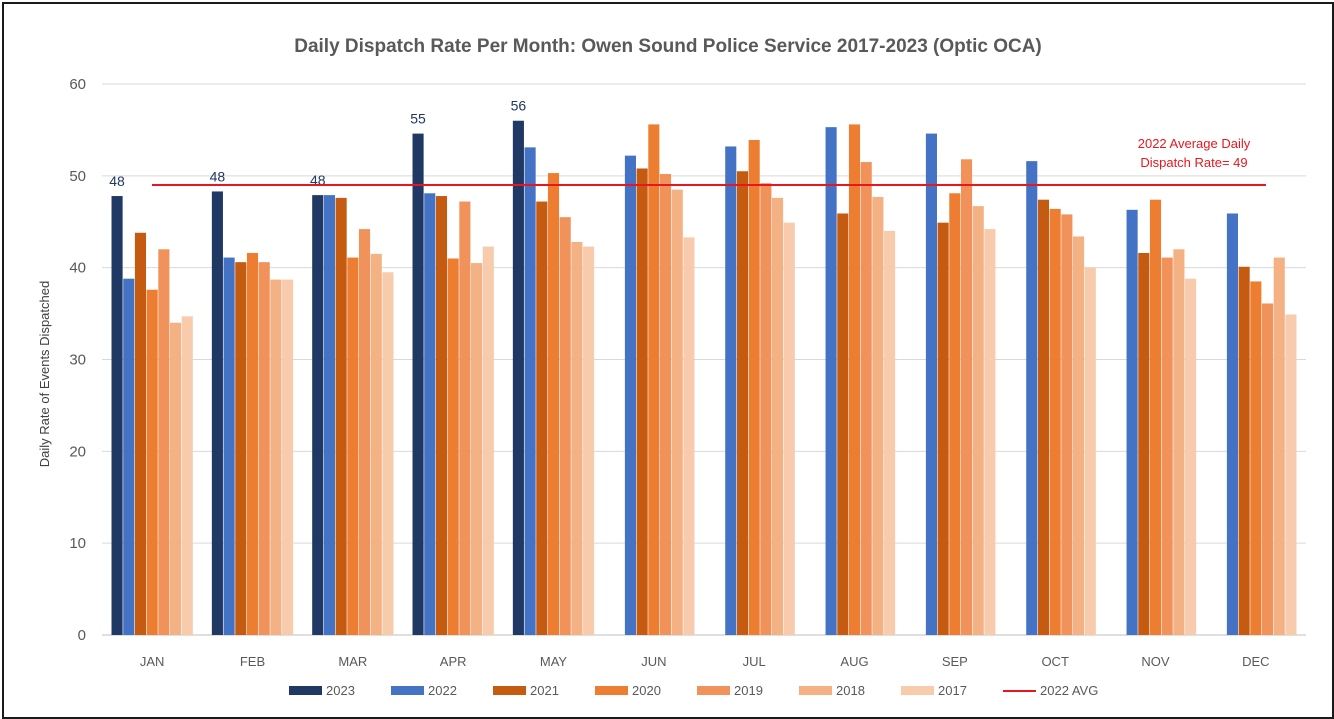  I want to click on y-tick-label-0: 0, so click(82, 635).